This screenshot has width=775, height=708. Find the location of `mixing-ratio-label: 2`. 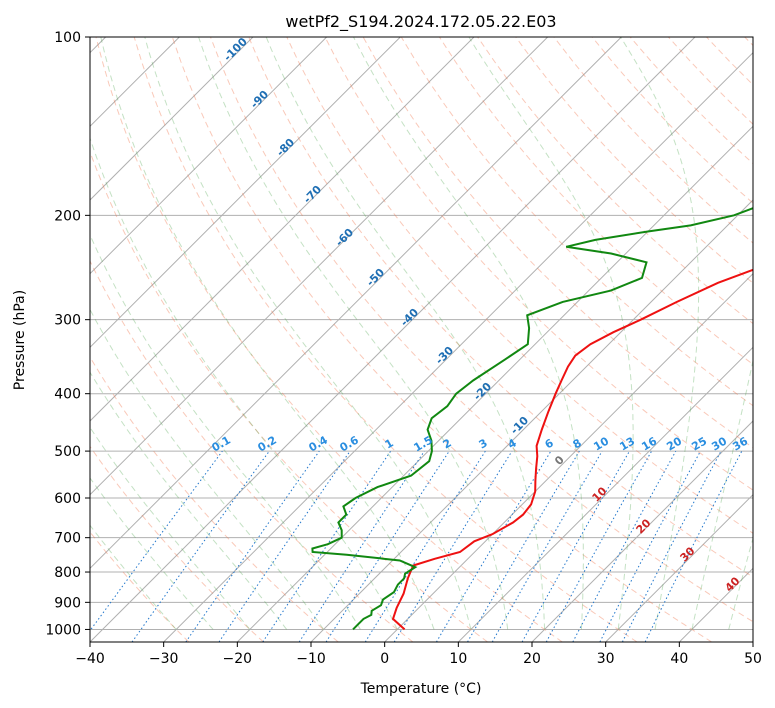

mixing-ratio-label: 2 is located at coordinates (447, 443).